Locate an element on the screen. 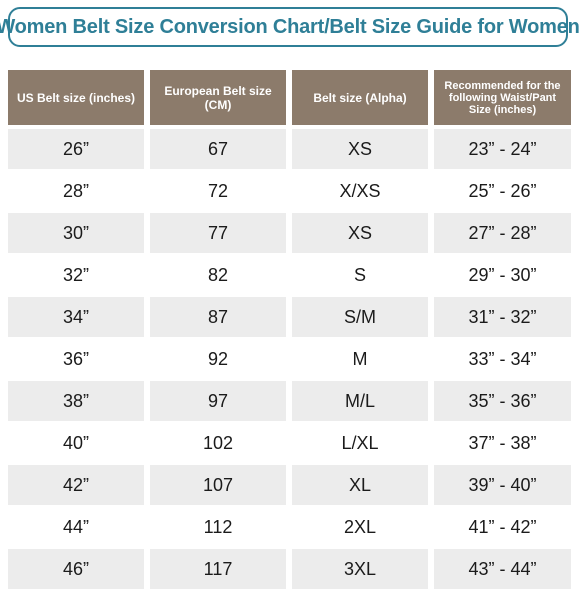  alpha-size-cell: 2XL is located at coordinates (360, 527).